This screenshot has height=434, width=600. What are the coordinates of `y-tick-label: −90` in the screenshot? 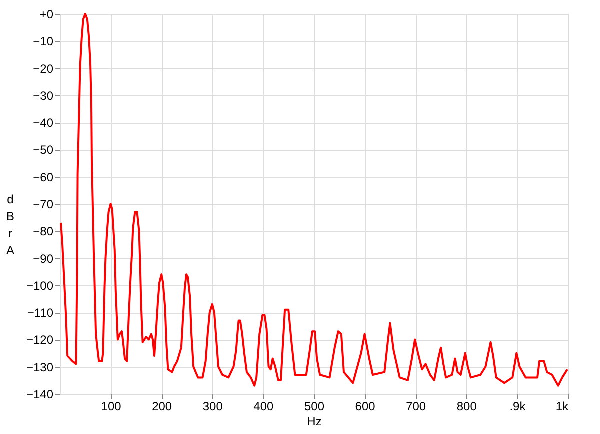 It's located at (43, 259).